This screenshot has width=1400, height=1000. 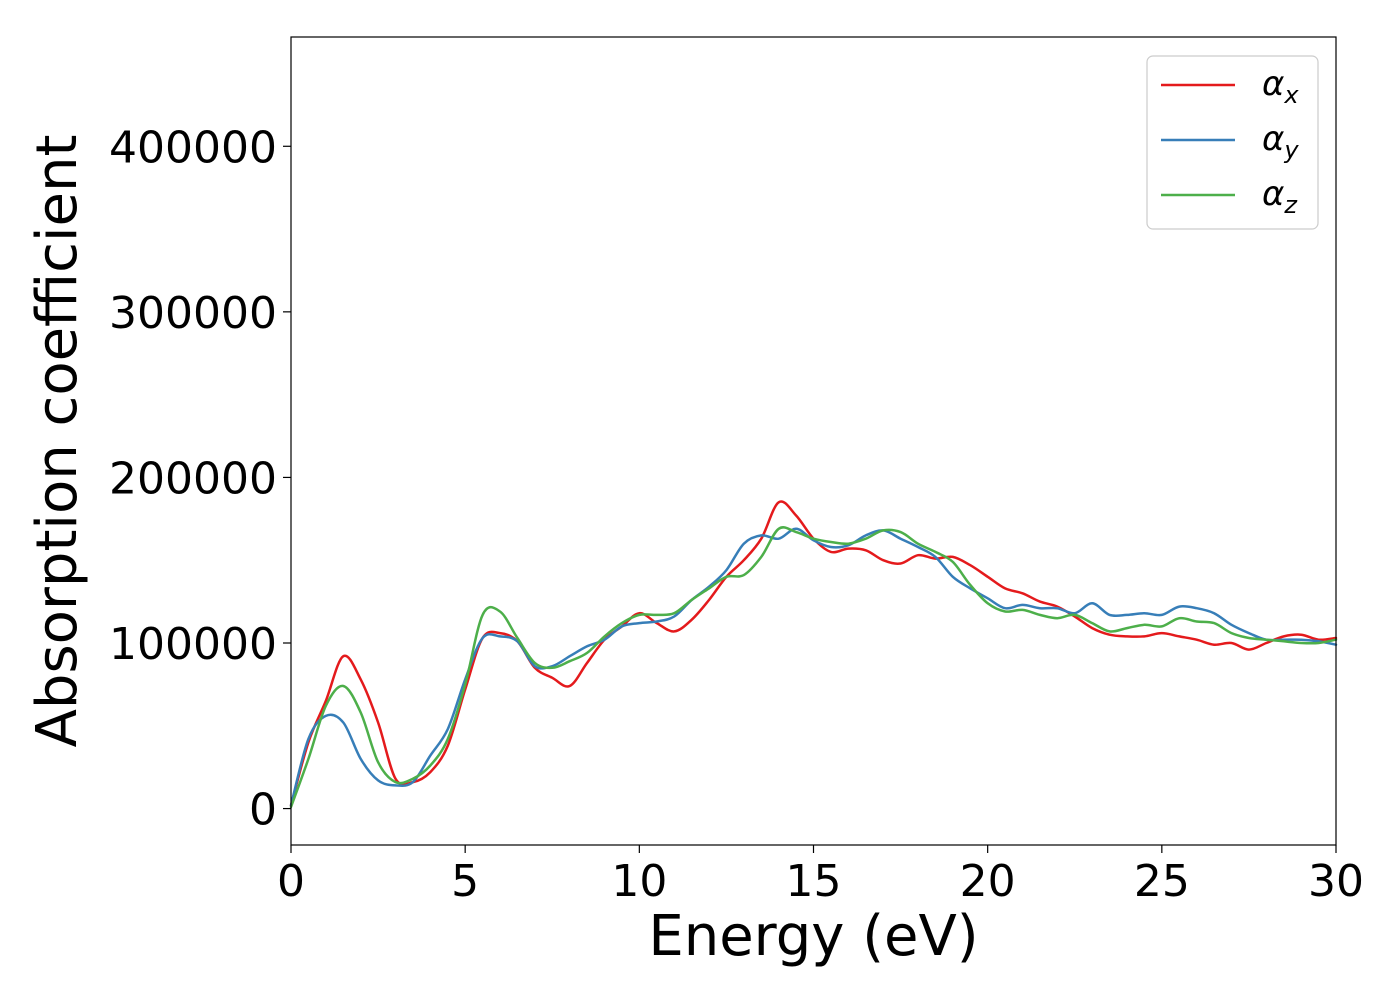 What do you see at coordinates (193, 147) in the screenshot?
I see `y-tick-label: 400000` at bounding box center [193, 147].